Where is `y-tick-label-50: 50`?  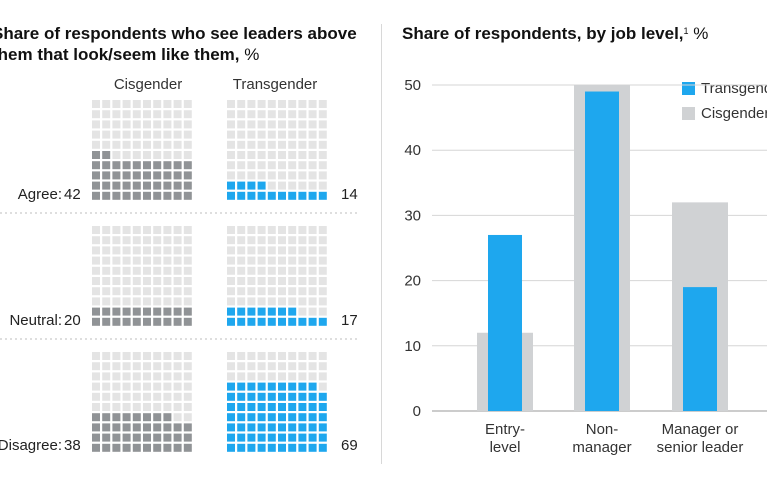
y-tick-label-50: 50 is located at coordinates (412, 85).